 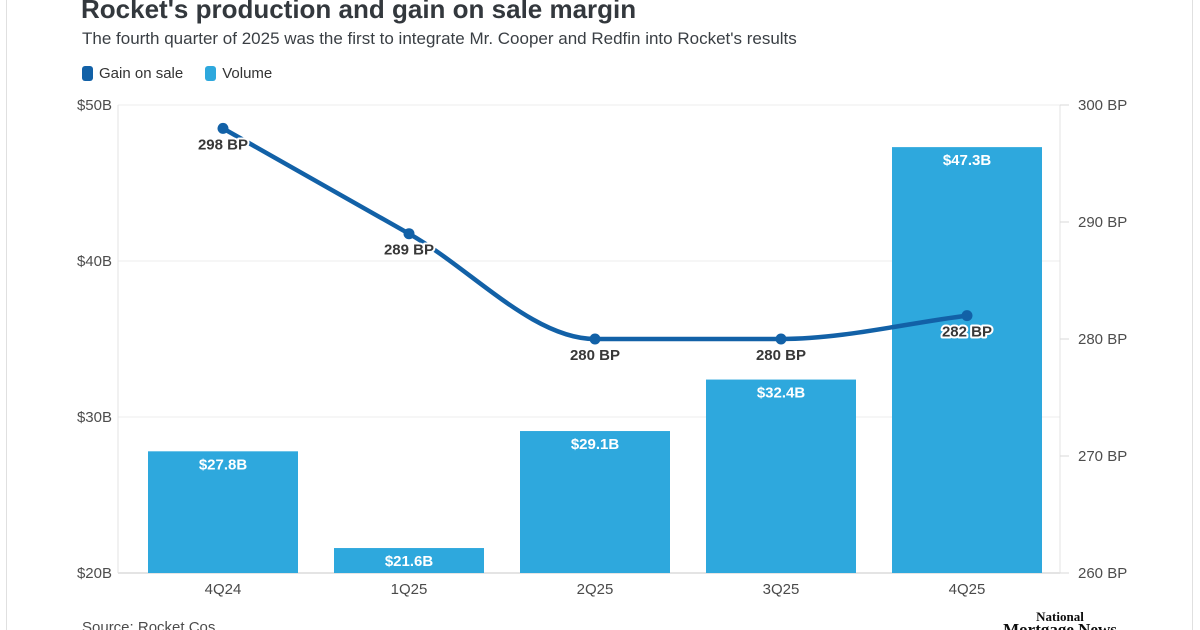 I want to click on right-axis-tick-label: 290 BP, so click(x=1102, y=222).